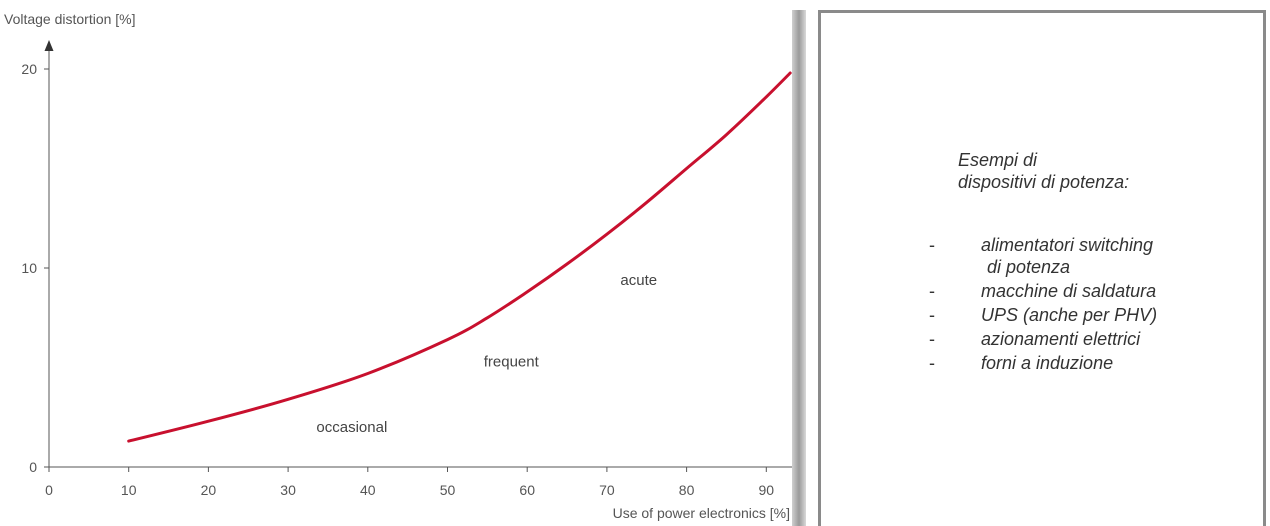 This screenshot has width=1270, height=526. I want to click on y-tick-label-10: 10, so click(29, 268).